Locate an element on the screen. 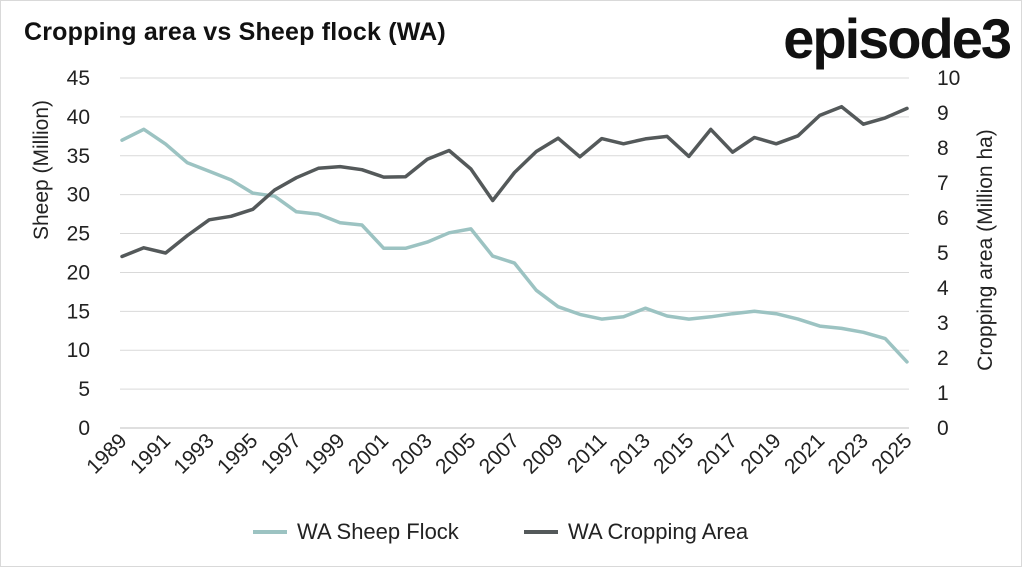  x-tick-label: 2009 is located at coordinates (542, 453).